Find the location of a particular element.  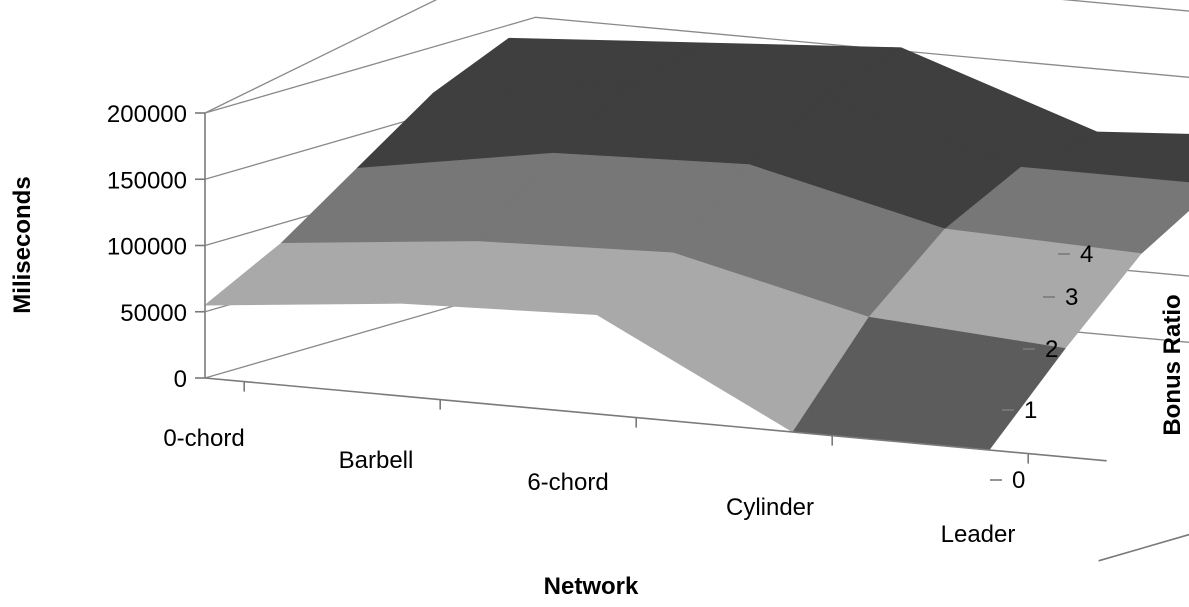

x-tick-label: Cylinder is located at coordinates (770, 507).